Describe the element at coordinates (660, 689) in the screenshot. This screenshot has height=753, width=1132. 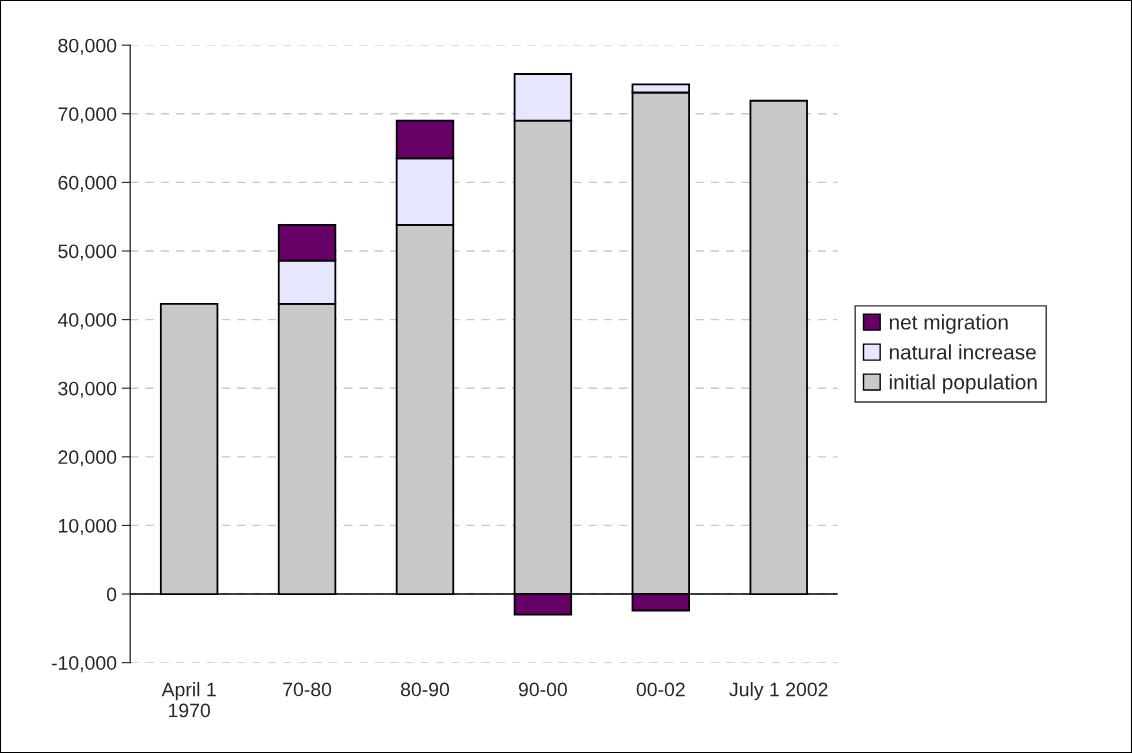
I see `x-tick-label: 00-02` at that location.